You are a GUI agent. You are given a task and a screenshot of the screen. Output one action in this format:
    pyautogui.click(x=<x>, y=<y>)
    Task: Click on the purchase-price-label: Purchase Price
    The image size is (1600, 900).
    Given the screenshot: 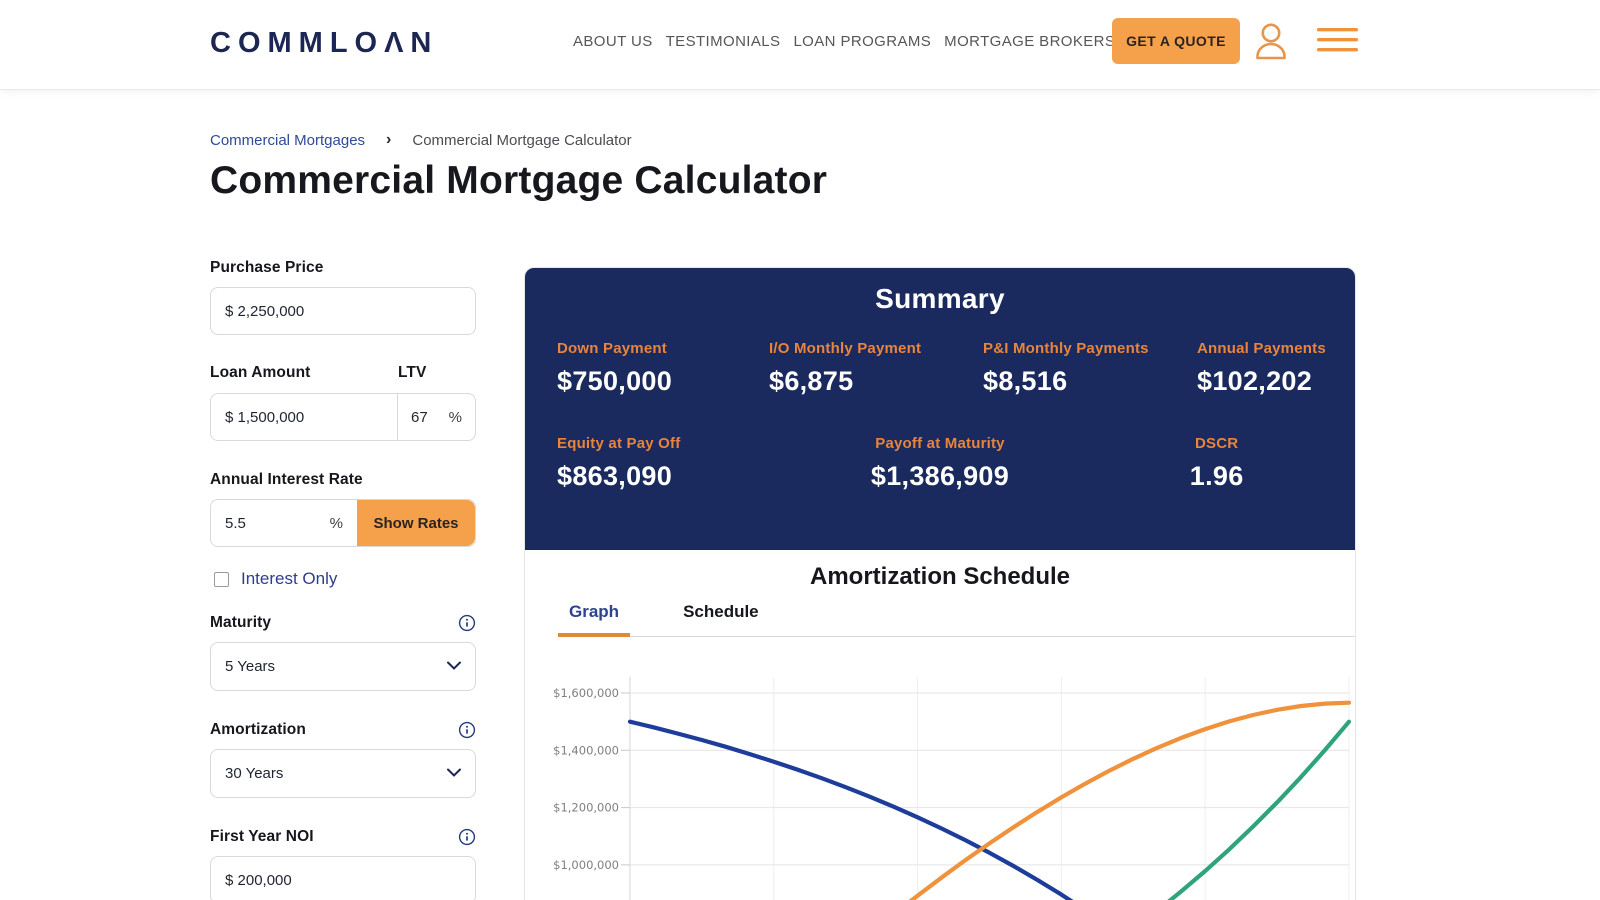 What is the action you would take?
    pyautogui.click(x=267, y=267)
    